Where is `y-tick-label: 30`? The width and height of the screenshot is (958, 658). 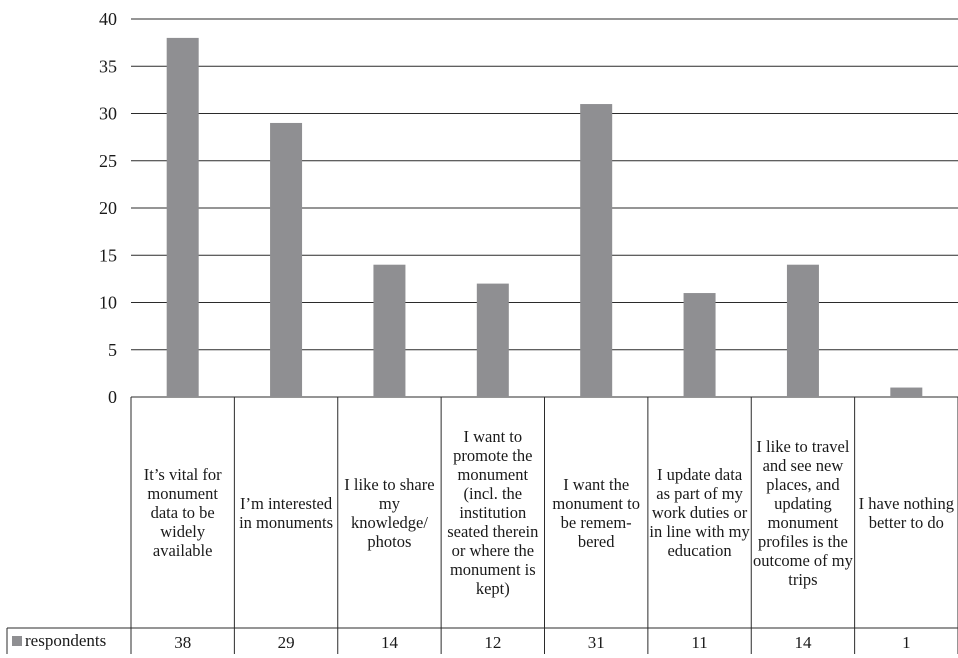 y-tick-label: 30 is located at coordinates (108, 114).